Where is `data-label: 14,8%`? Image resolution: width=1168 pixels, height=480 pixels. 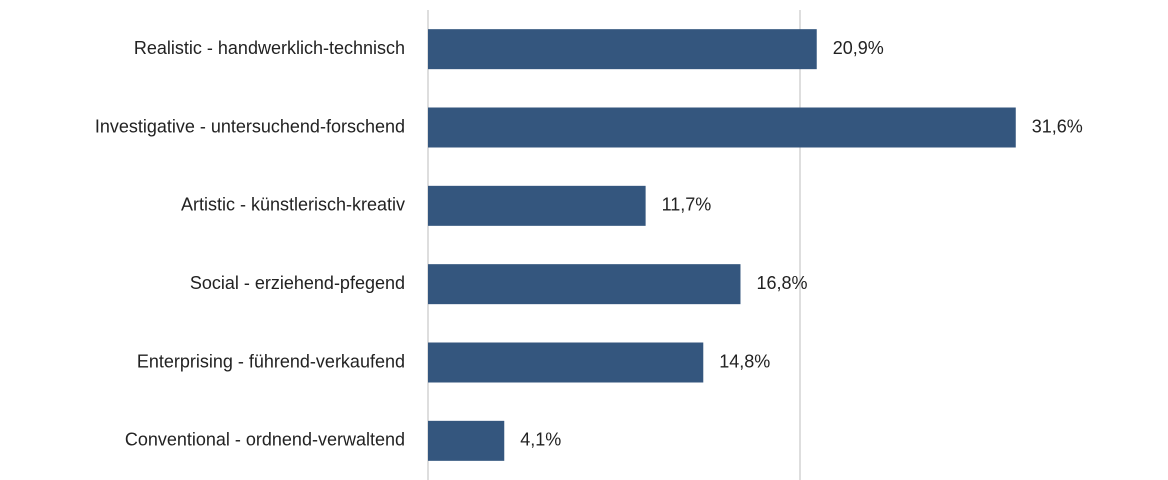
data-label: 14,8% is located at coordinates (744, 361).